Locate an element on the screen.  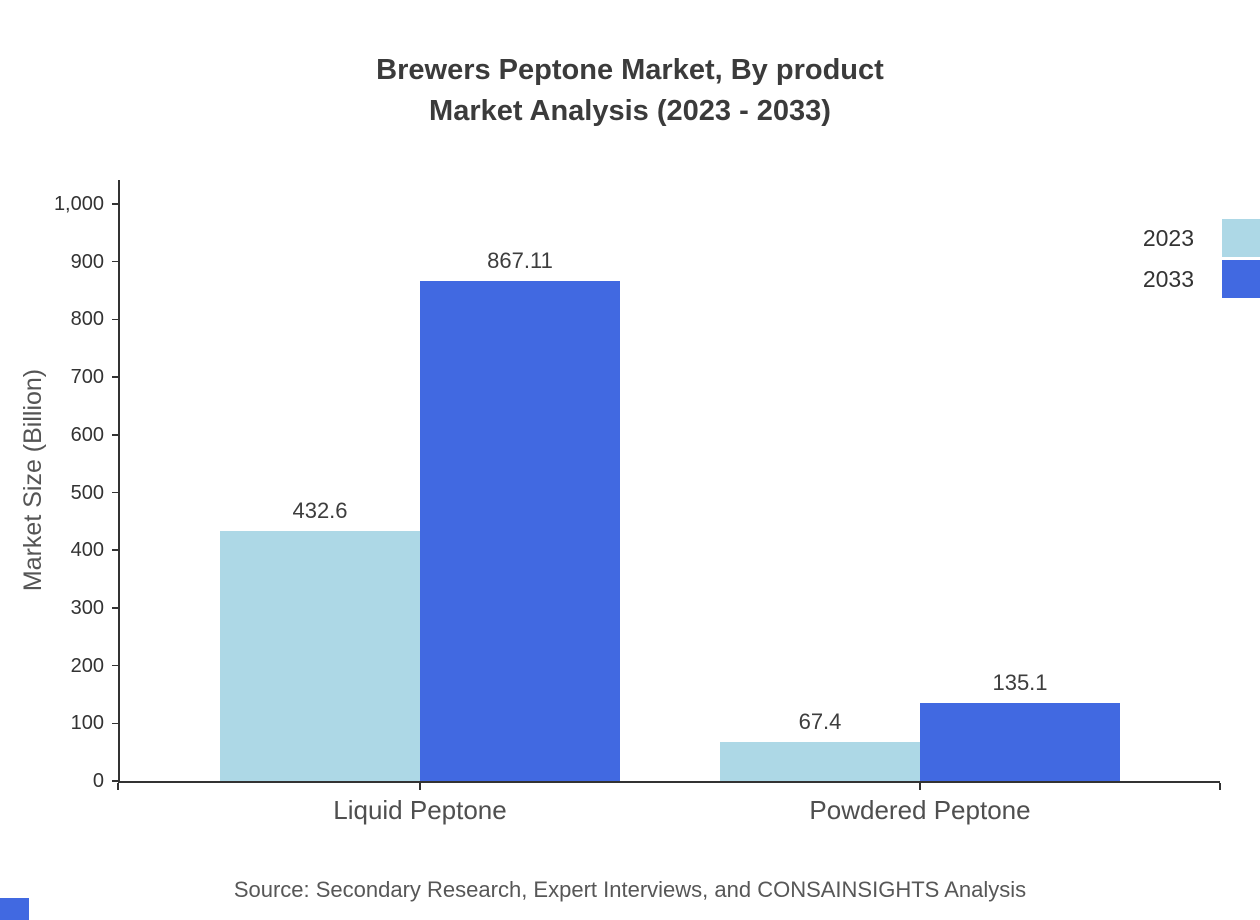
y-axis-line is located at coordinates (119, 481).